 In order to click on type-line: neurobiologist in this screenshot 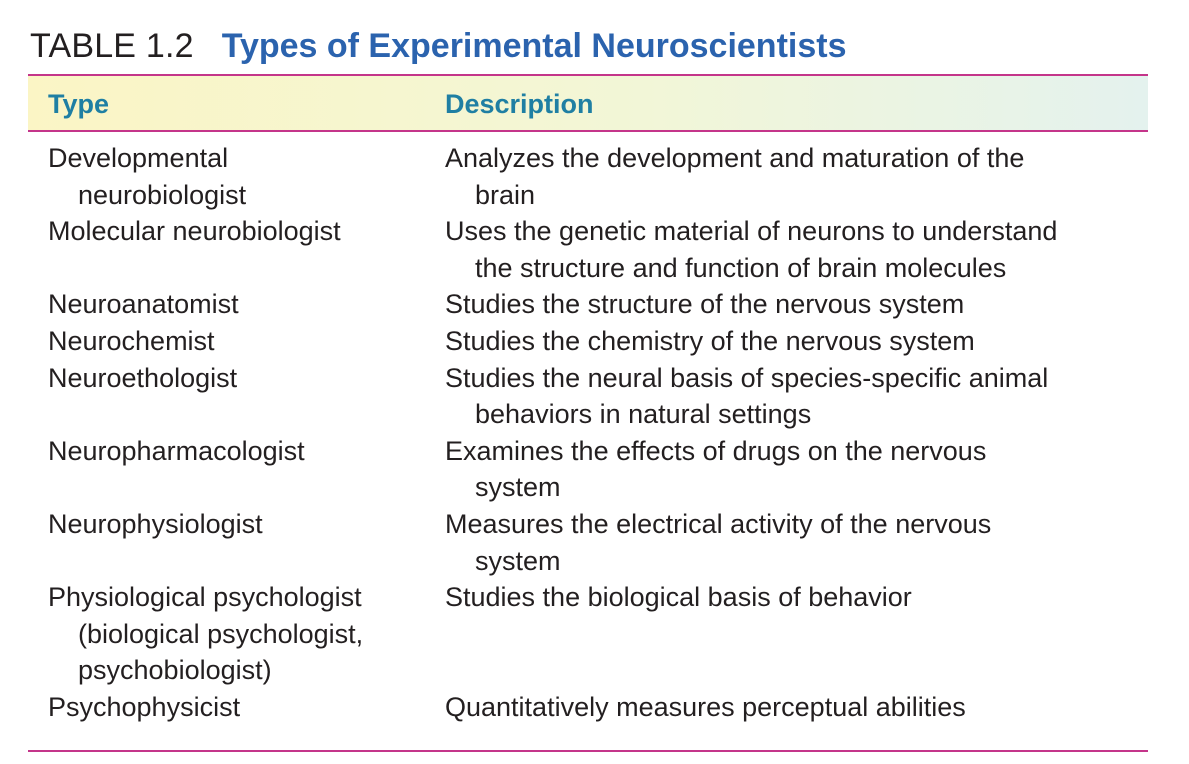, I will do `click(162, 194)`.